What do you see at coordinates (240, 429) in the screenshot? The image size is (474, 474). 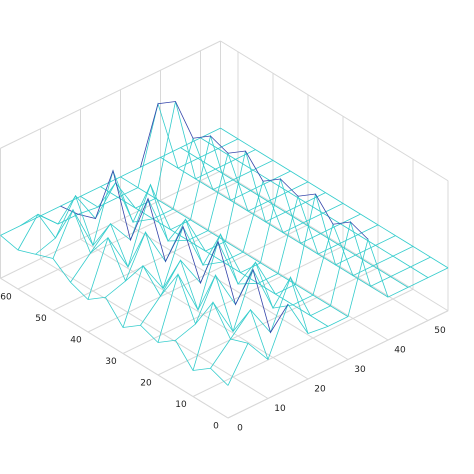 I see `x-tick-label: 0` at bounding box center [240, 429].